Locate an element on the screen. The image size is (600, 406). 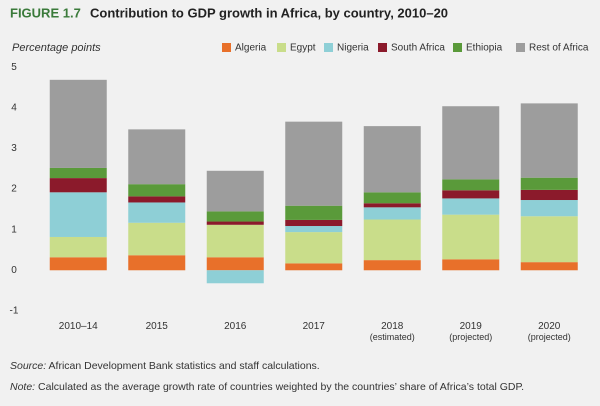
y-axis-label: Percentage points is located at coordinates (56, 48).